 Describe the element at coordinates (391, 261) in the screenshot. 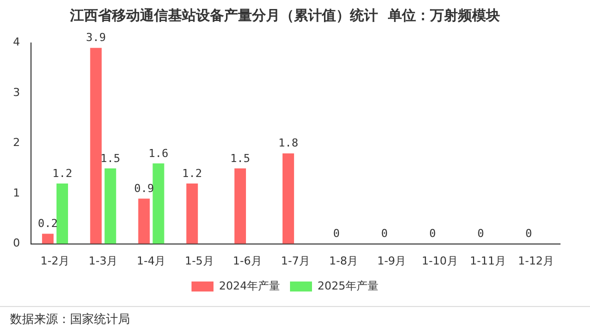

I see `x-tick-label: 1-9月` at that location.